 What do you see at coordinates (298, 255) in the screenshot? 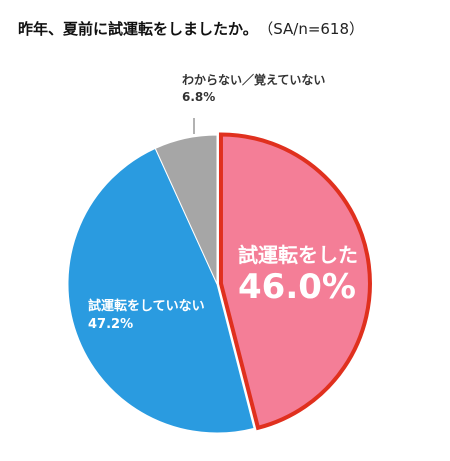
I see `slice-label-tested: 試運転をした` at bounding box center [298, 255].